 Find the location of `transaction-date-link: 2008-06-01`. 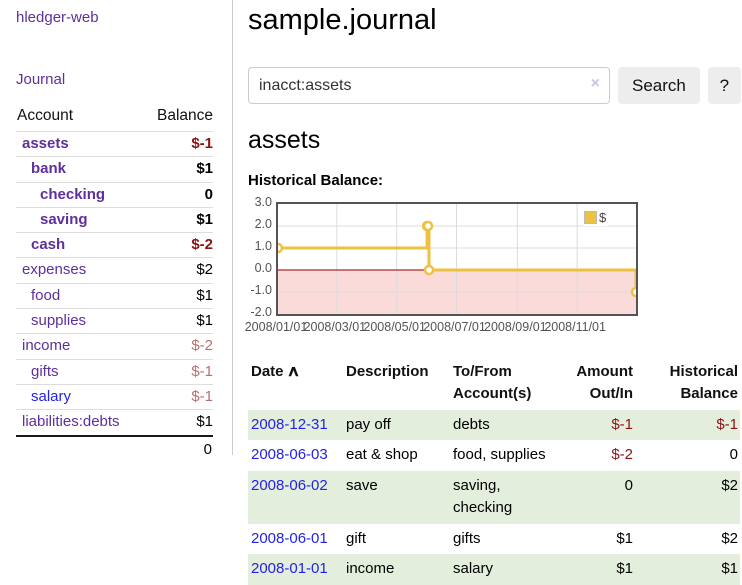

transaction-date-link: 2008-06-01 is located at coordinates (289, 538).